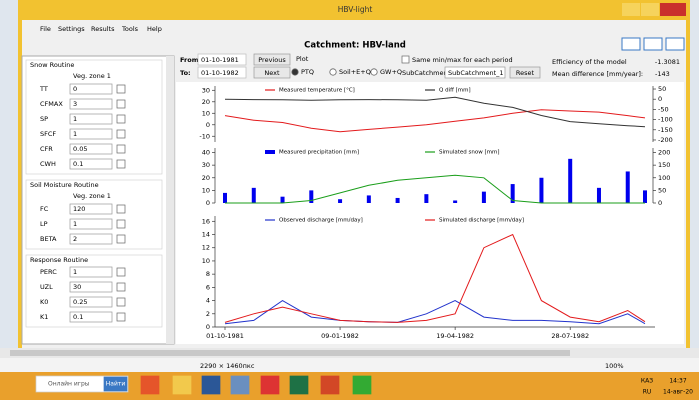  I want to click on label: Same min/max for each period, so click(462, 60).